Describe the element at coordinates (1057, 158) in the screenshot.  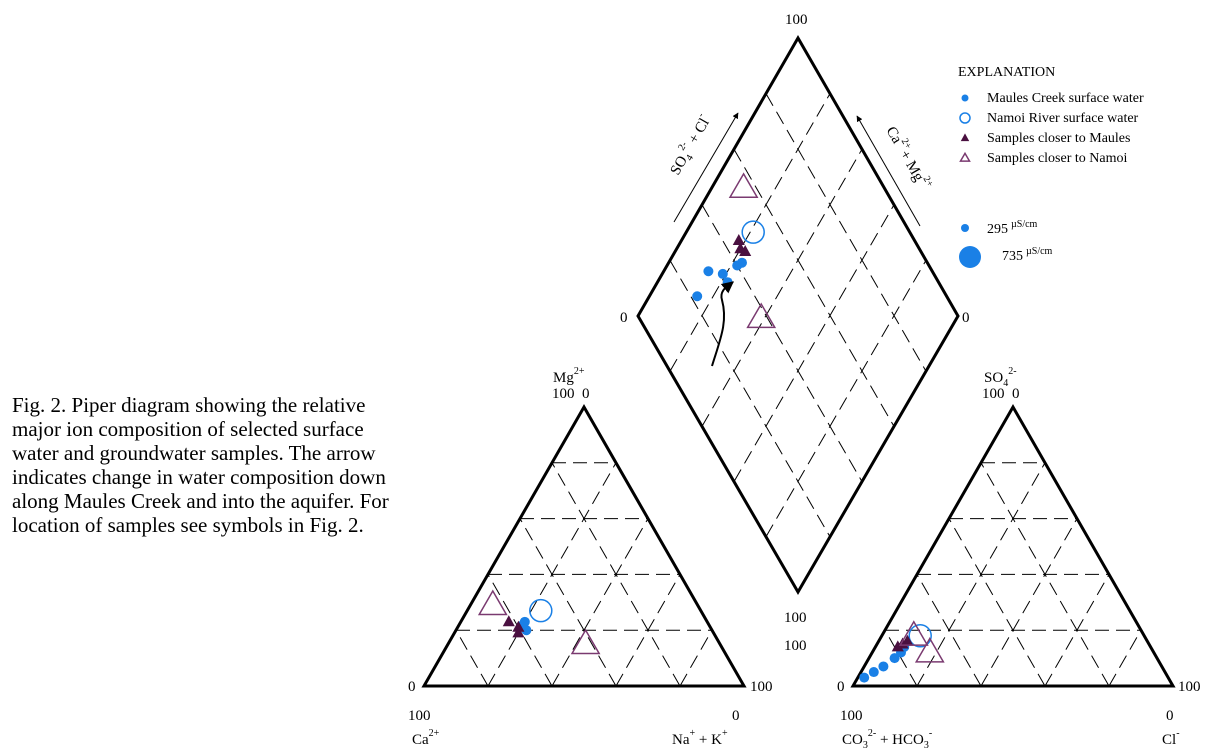
I see `legend-item-label: Samples closer to Namoi` at that location.